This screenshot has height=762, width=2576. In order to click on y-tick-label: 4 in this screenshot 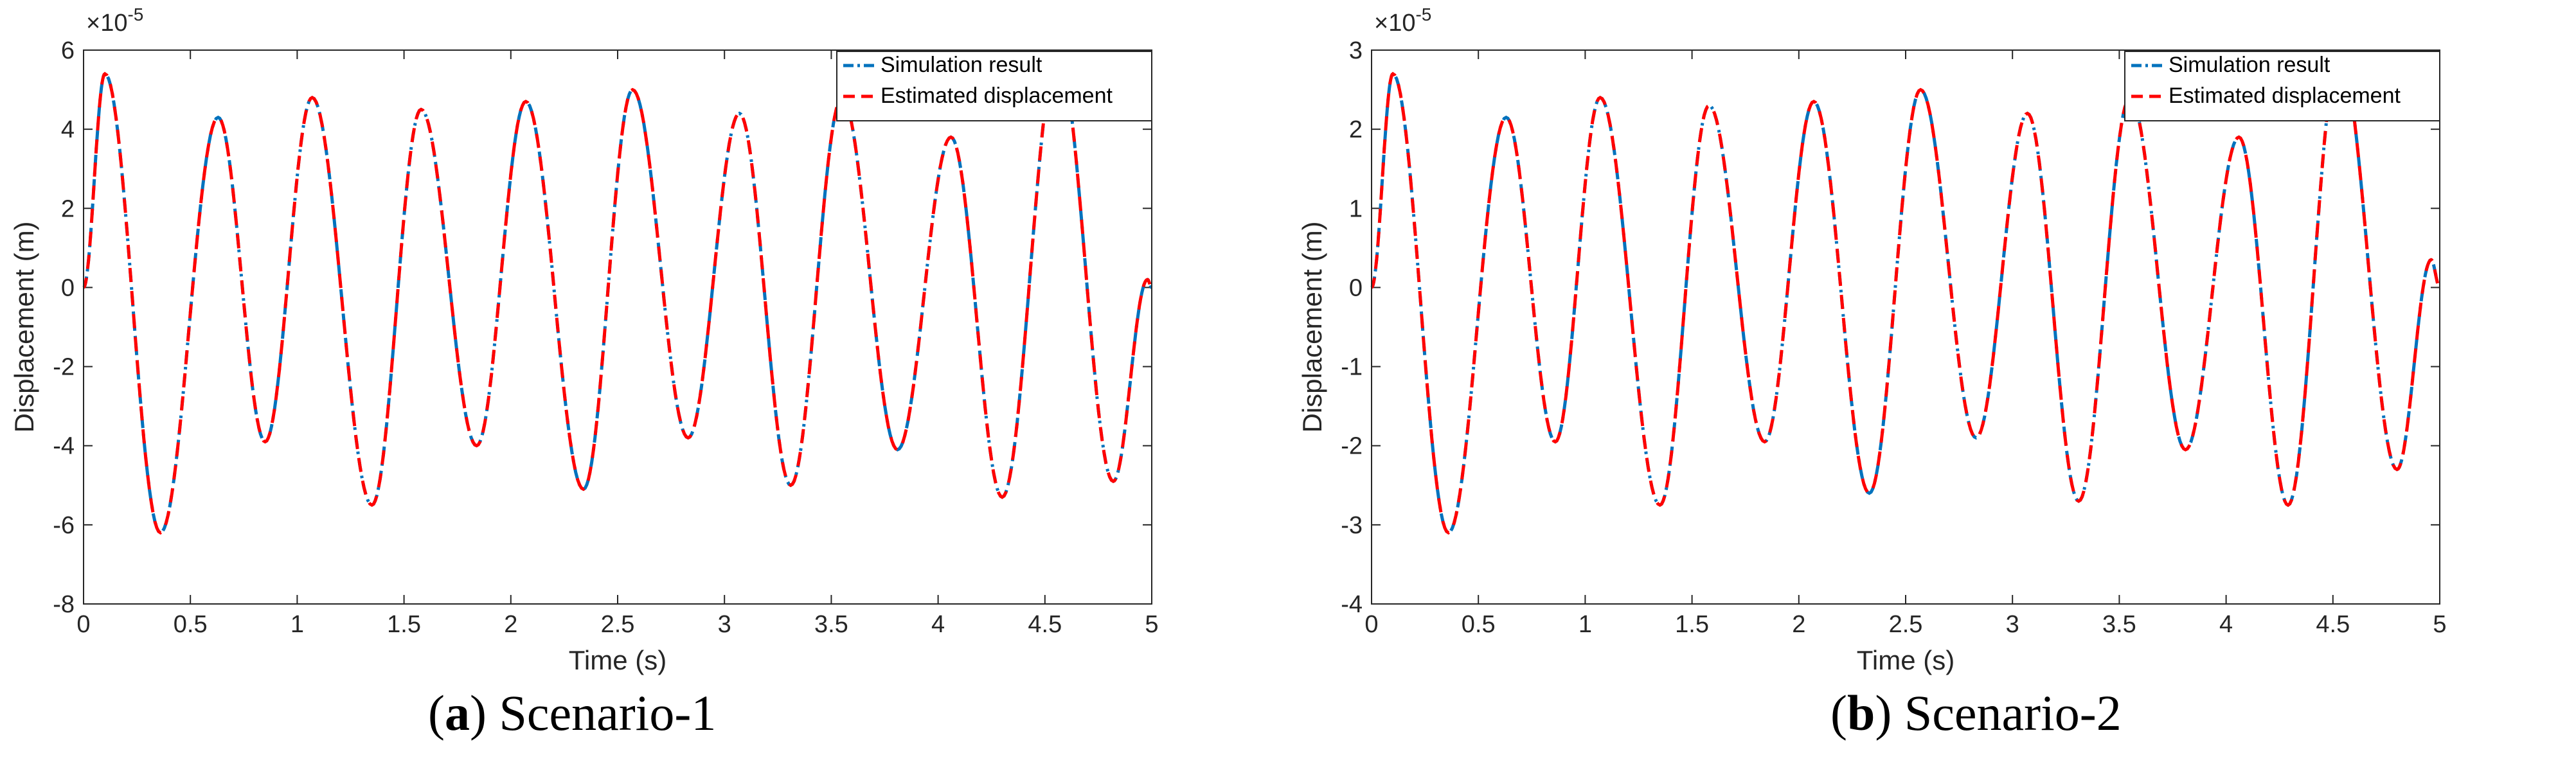, I will do `click(68, 130)`.